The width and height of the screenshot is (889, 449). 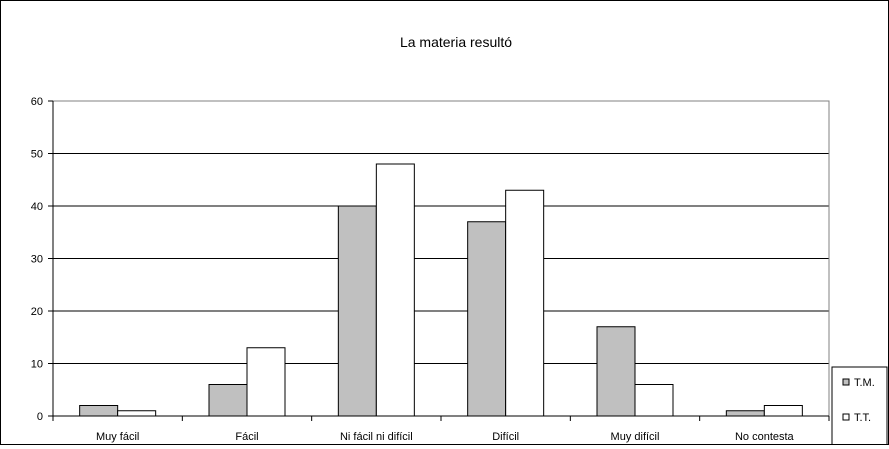 I want to click on y-tick-label: 0, so click(x=40, y=417).